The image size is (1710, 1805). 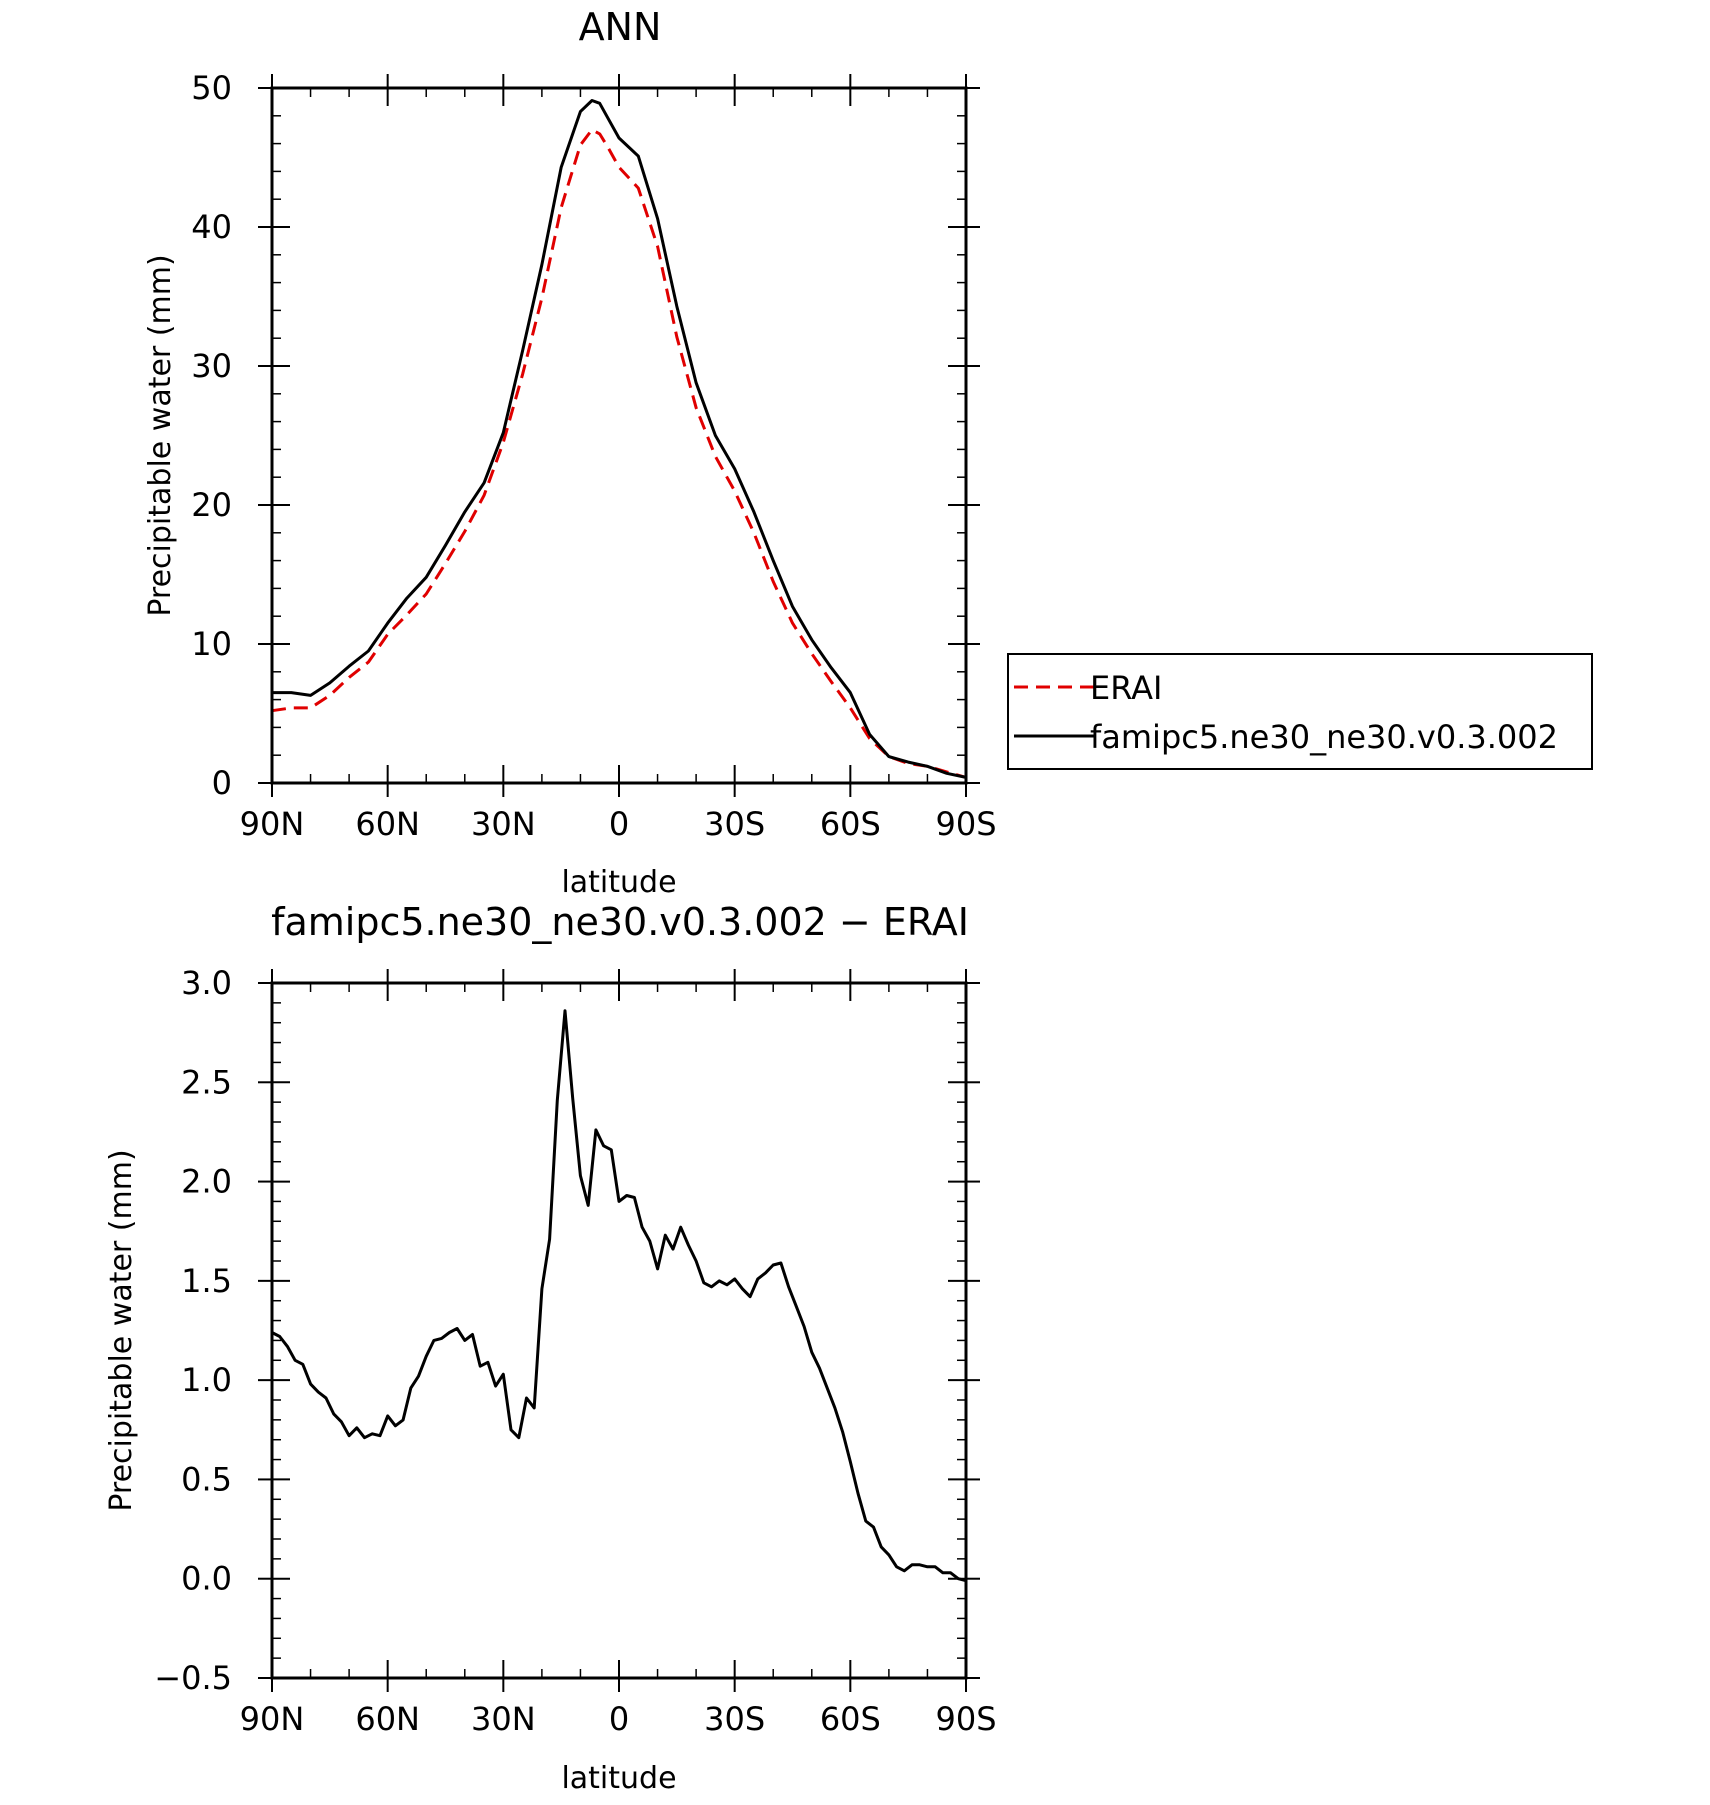 I want to click on legend-box, so click(x=1300, y=711).